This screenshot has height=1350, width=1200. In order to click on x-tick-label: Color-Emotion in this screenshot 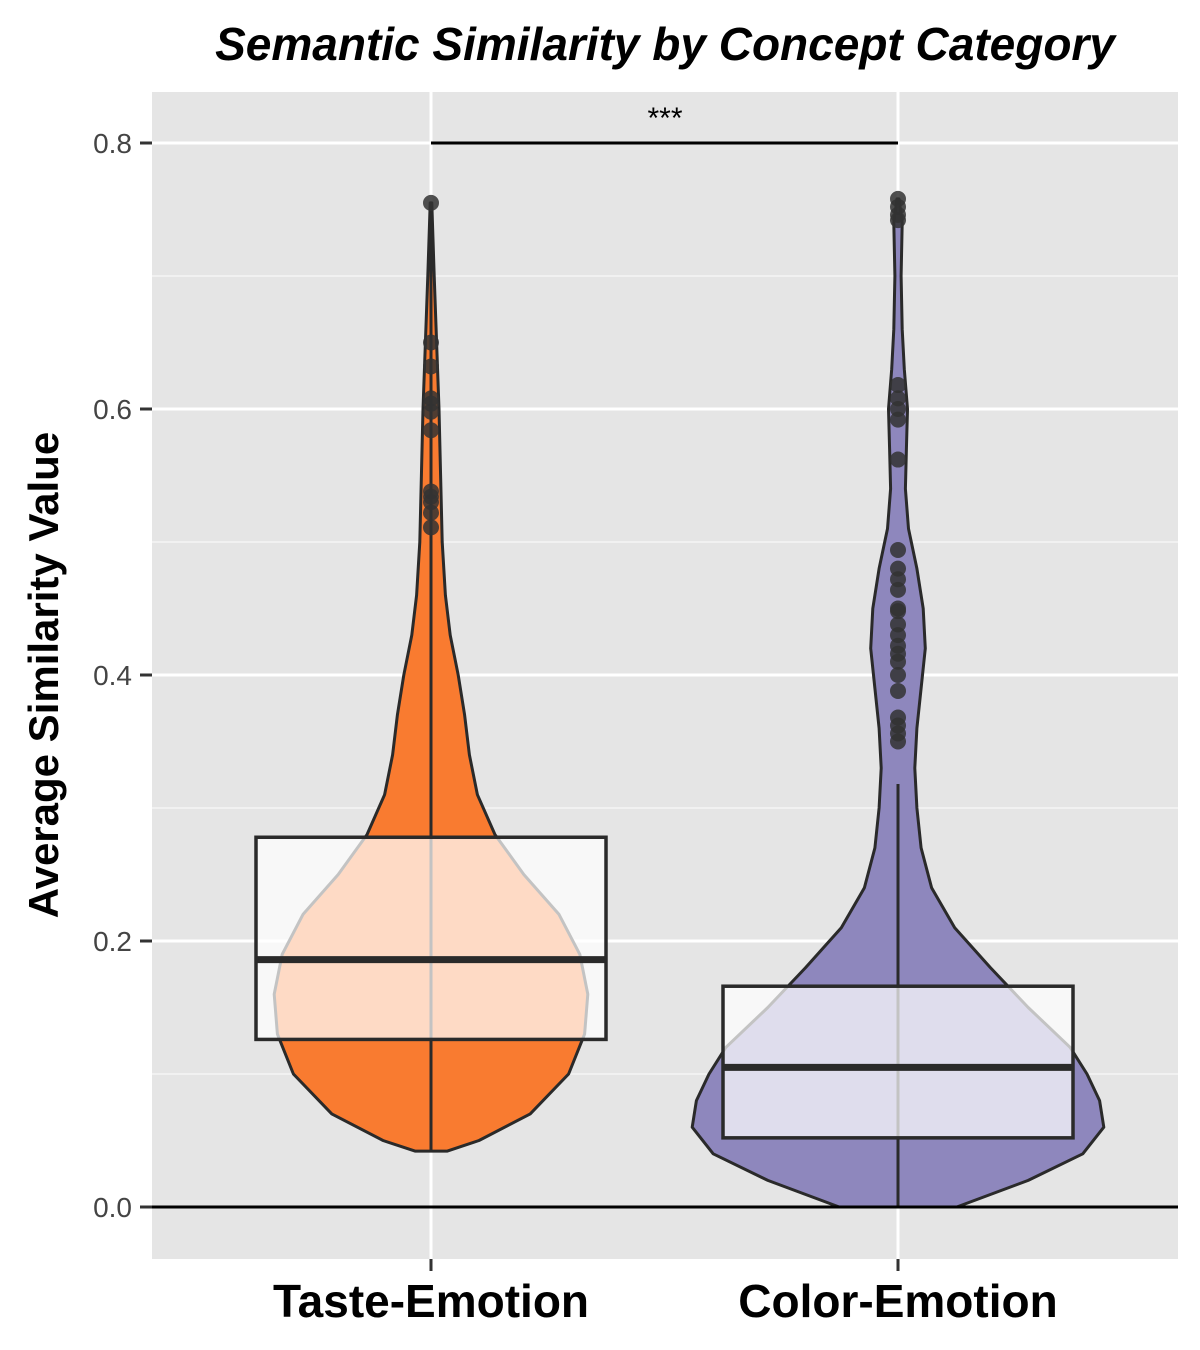, I will do `click(897, 1301)`.